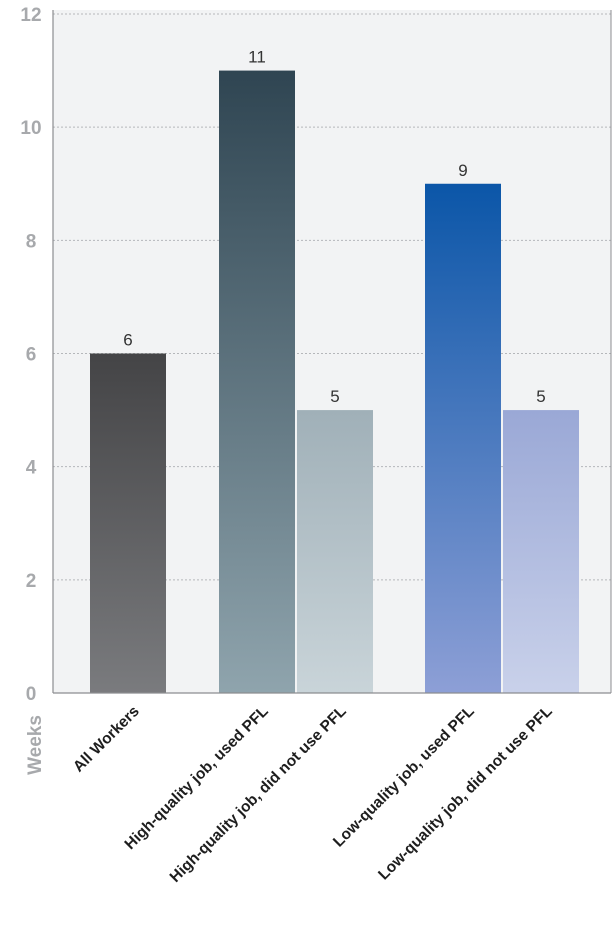 The width and height of the screenshot is (613, 949). Describe the element at coordinates (30, 15) in the screenshot. I see `y-tick-label: 12` at that location.